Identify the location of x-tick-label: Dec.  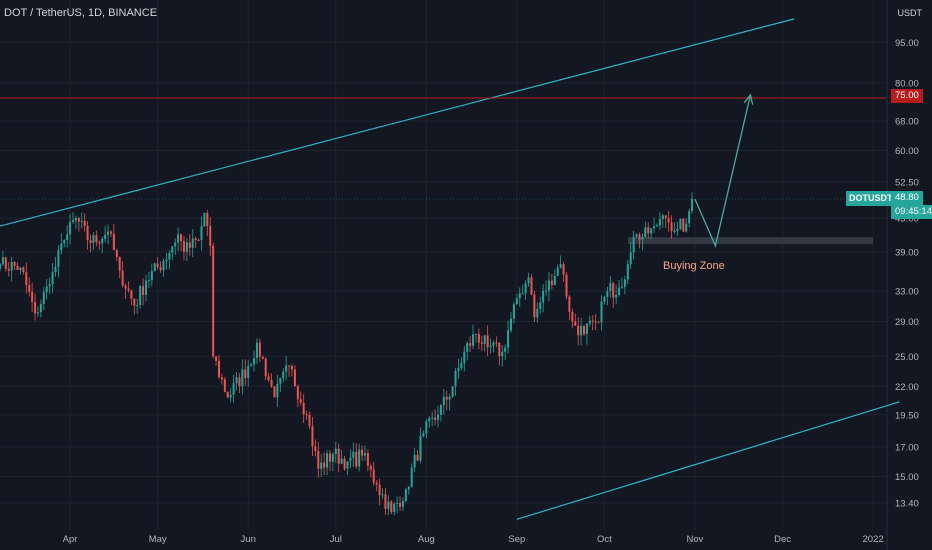
(782, 539).